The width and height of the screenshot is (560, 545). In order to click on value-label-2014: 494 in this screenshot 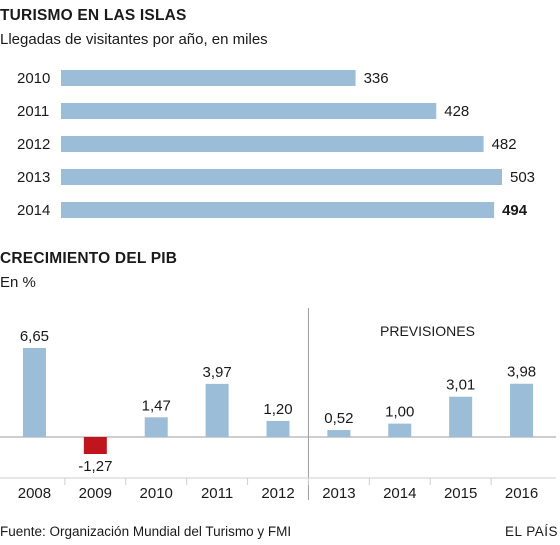, I will do `click(515, 210)`.